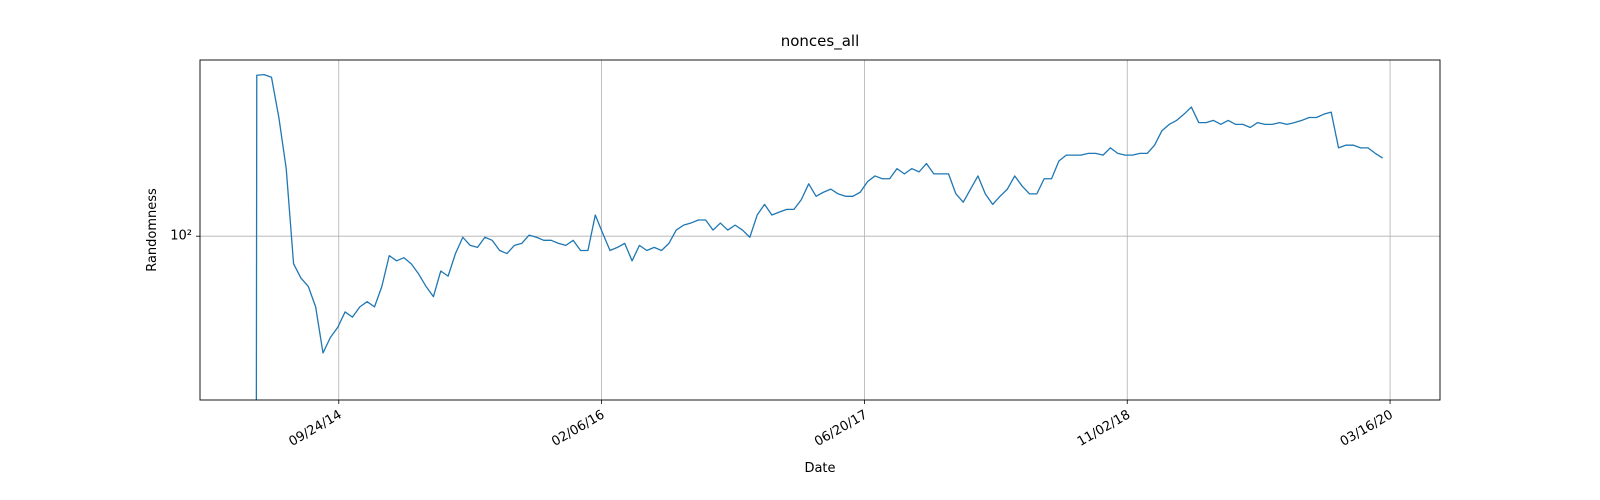 Image resolution: width=1600 pixels, height=500 pixels. I want to click on x-tick-label: 02/06/16, so click(578, 429).